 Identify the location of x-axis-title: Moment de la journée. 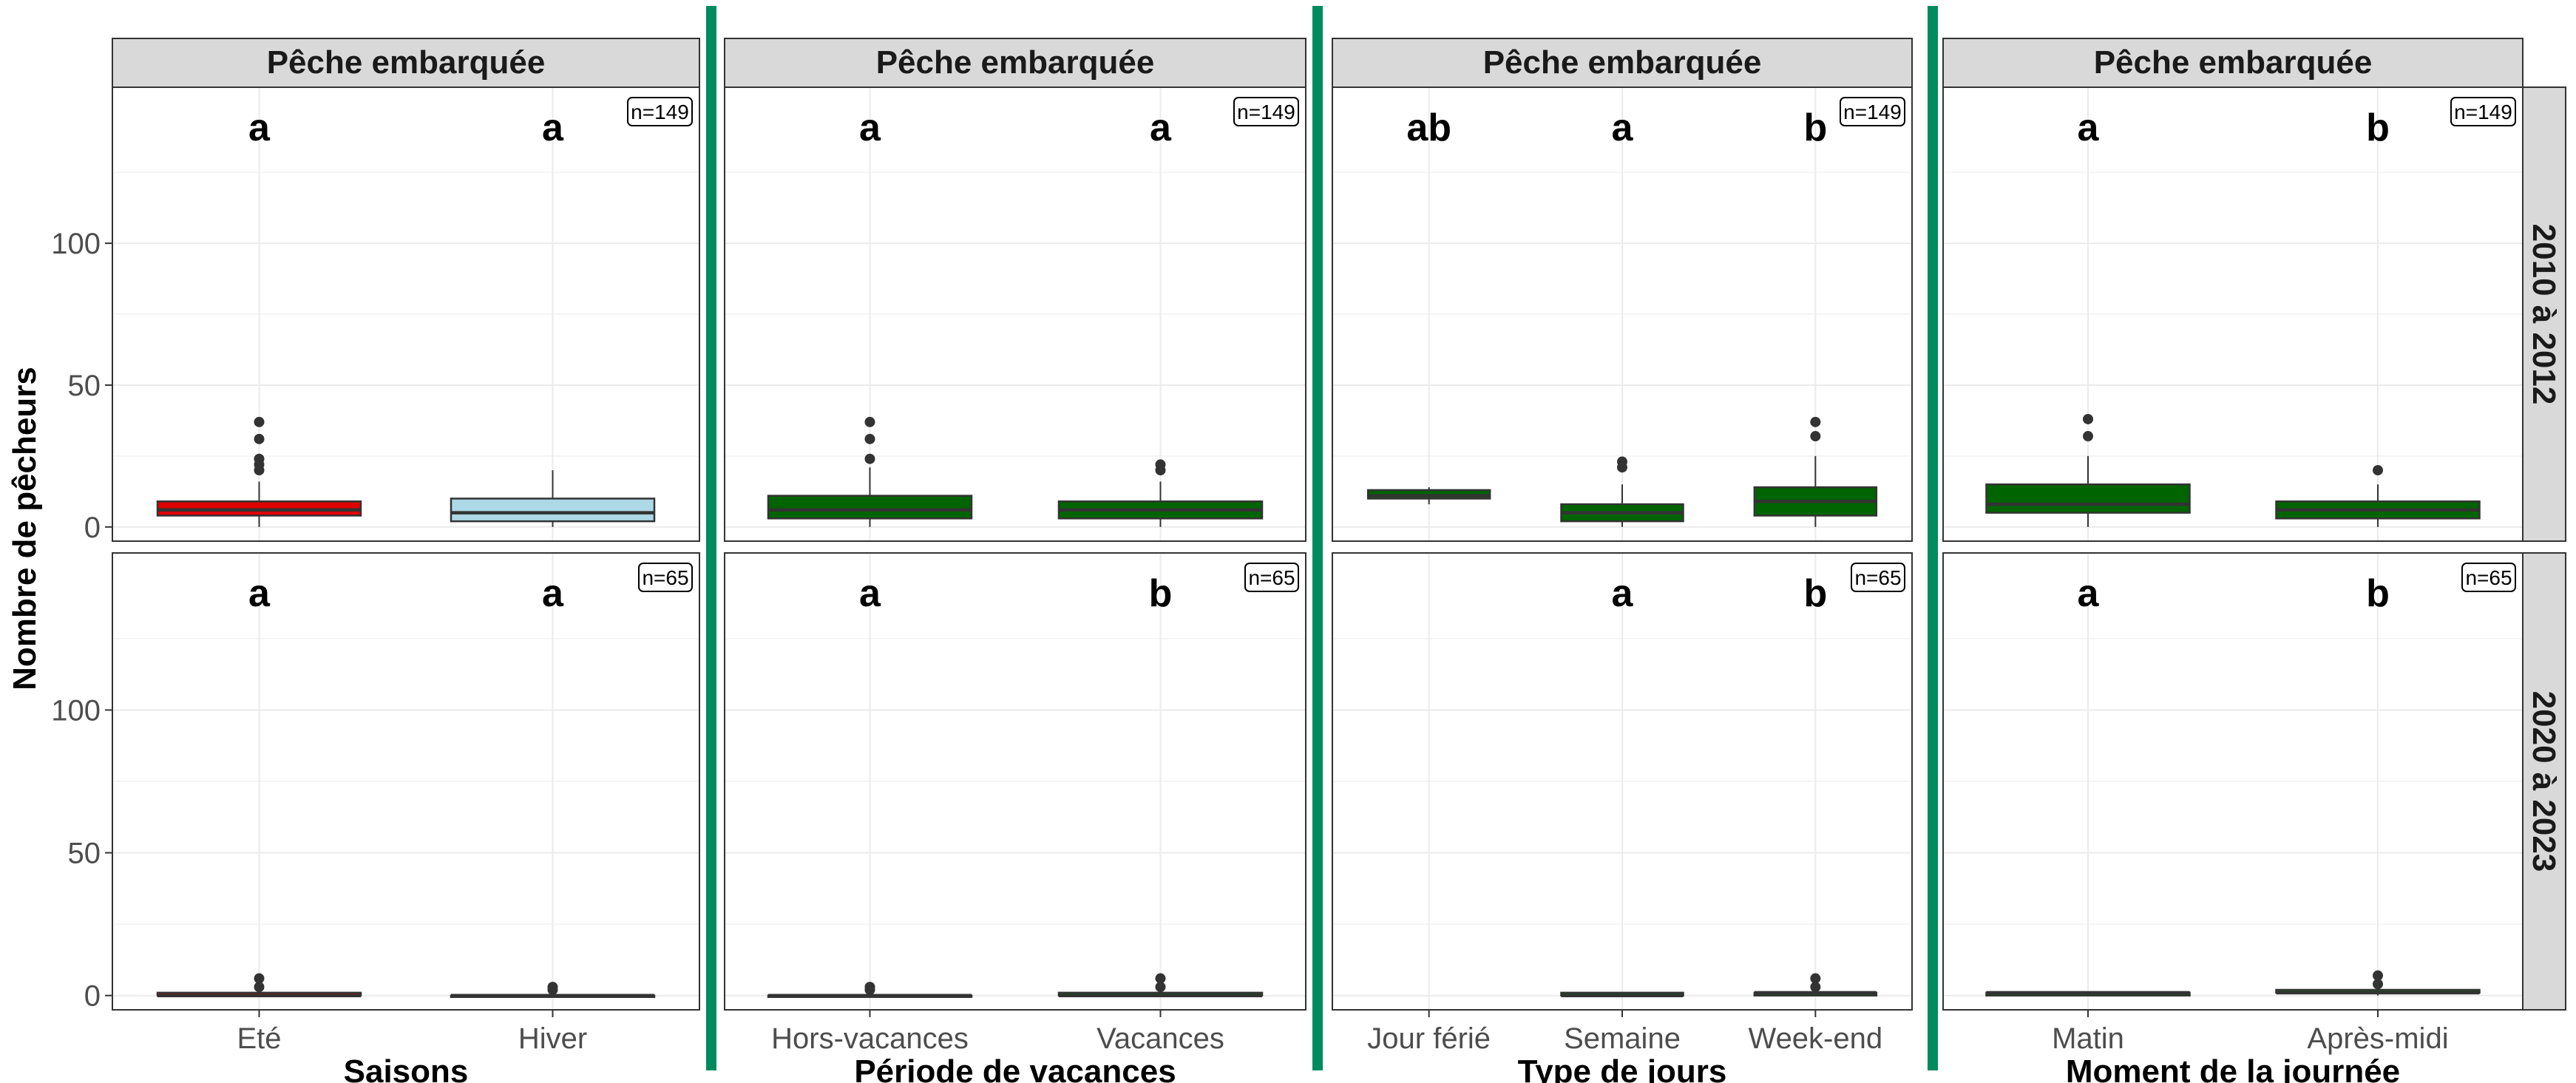
(2233, 1068).